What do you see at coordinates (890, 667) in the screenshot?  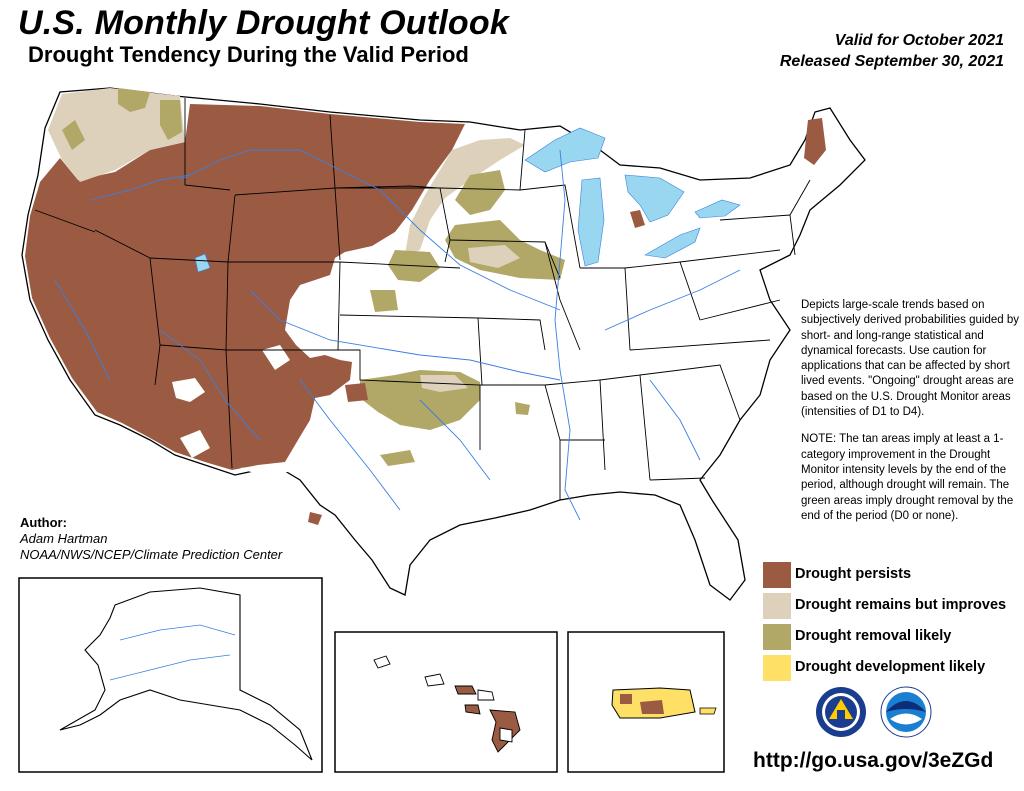 I see `legend-label-development: Drought development likely` at bounding box center [890, 667].